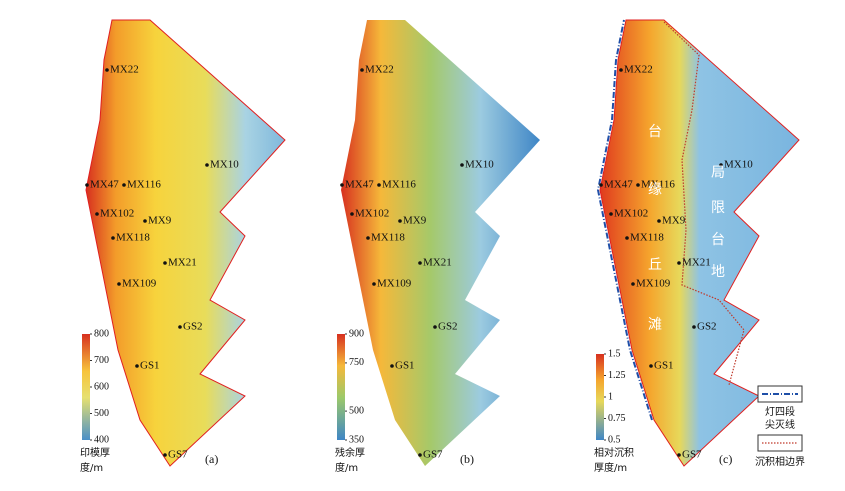 This screenshot has height=491, width=845. What do you see at coordinates (624, 220) in the screenshot?
I see `pinchout-line` at bounding box center [624, 220].